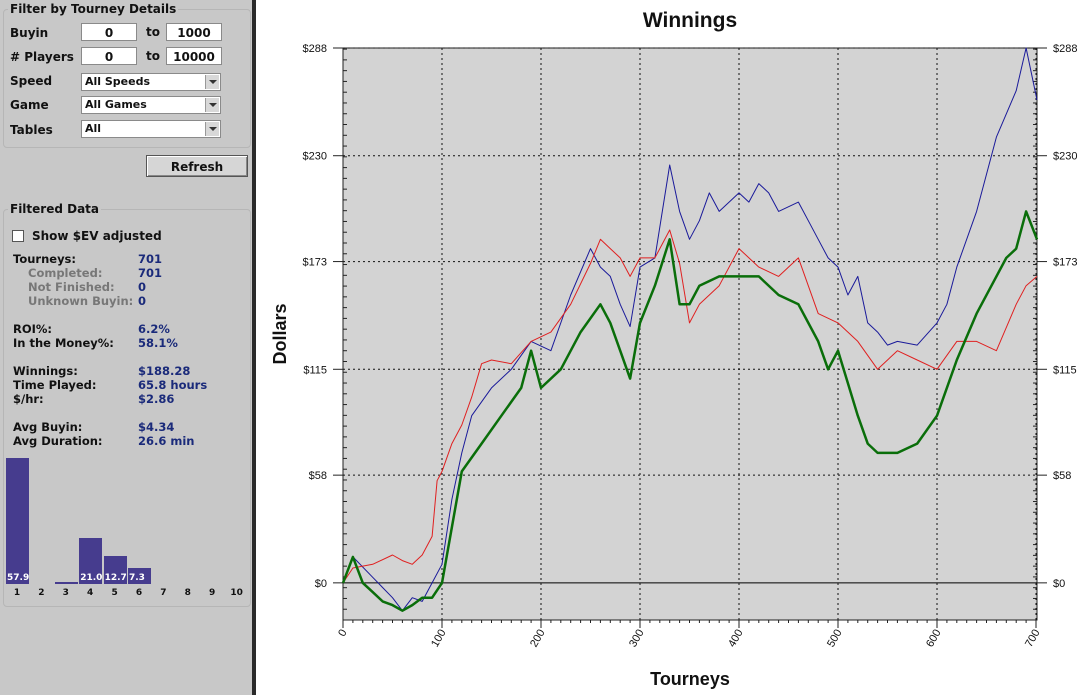  Describe the element at coordinates (48, 427) in the screenshot. I see `stat-label: Avg Buyin:` at that location.